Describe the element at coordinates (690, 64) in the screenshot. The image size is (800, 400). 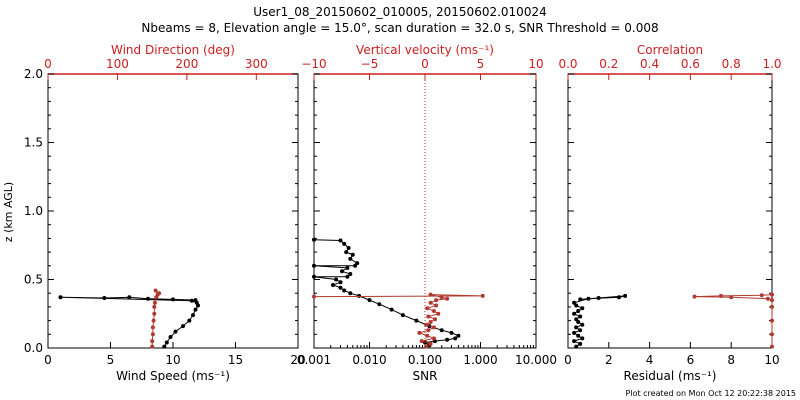
I see `top-tick-label: 0.6` at that location.